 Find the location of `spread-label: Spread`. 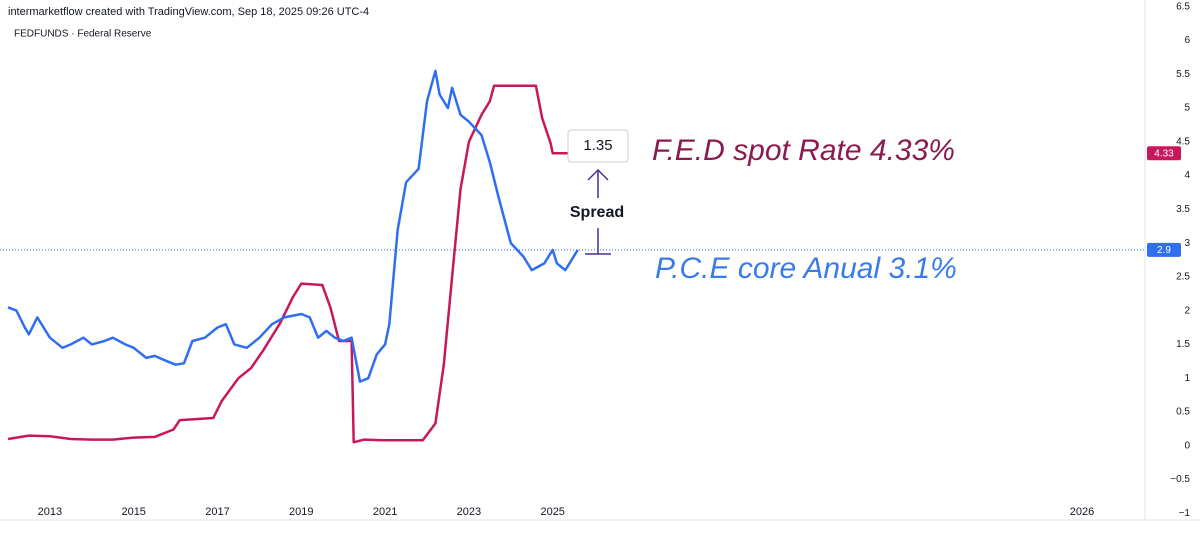

spread-label: Spread is located at coordinates (597, 212).